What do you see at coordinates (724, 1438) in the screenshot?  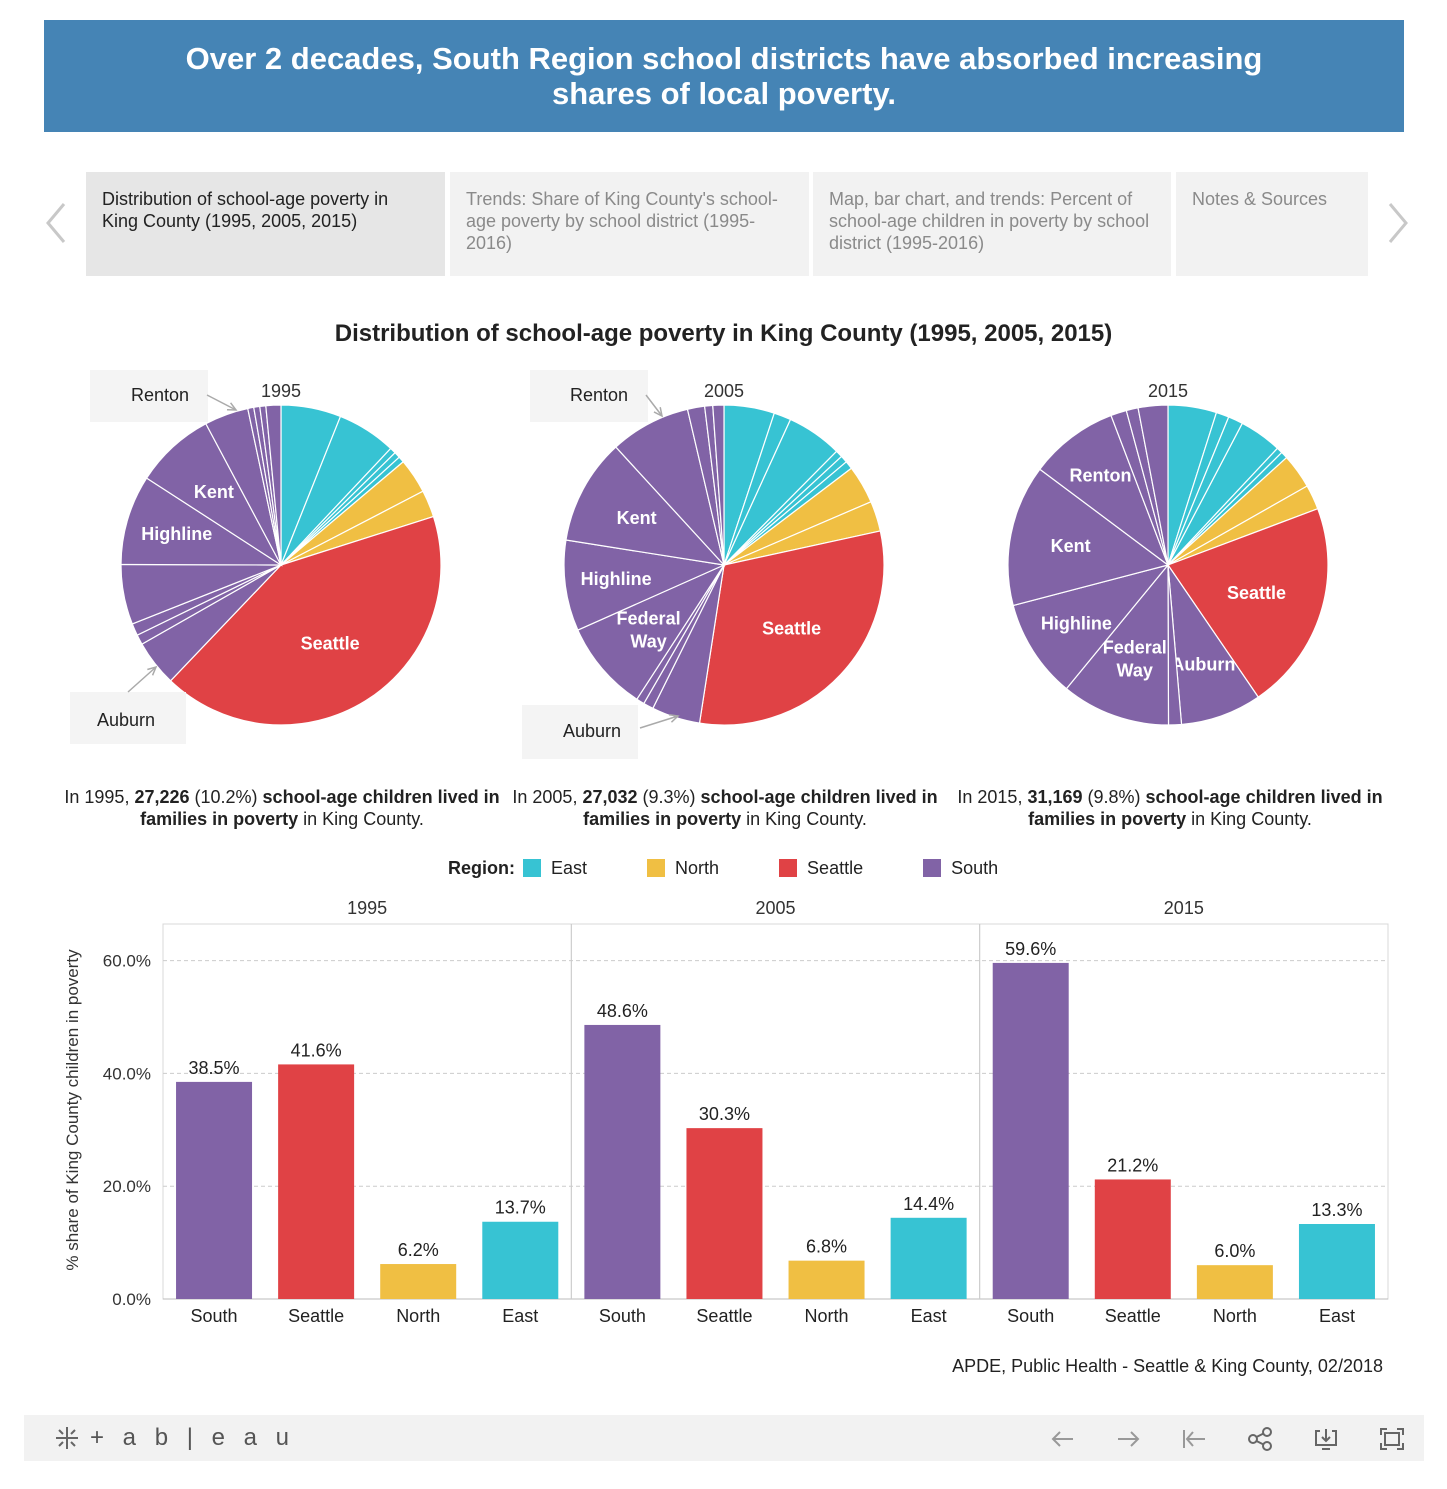 I see `tableau-toolbar: + a b | e a u` at bounding box center [724, 1438].